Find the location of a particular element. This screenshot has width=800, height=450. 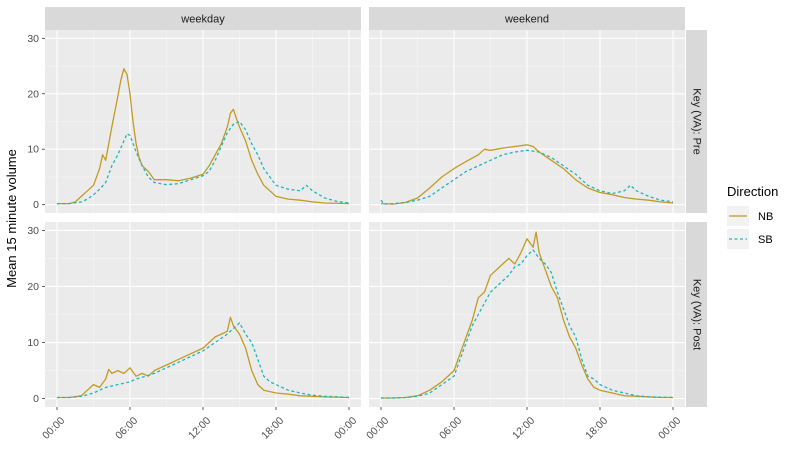

facet-strip-label: weekend is located at coordinates (526, 20).